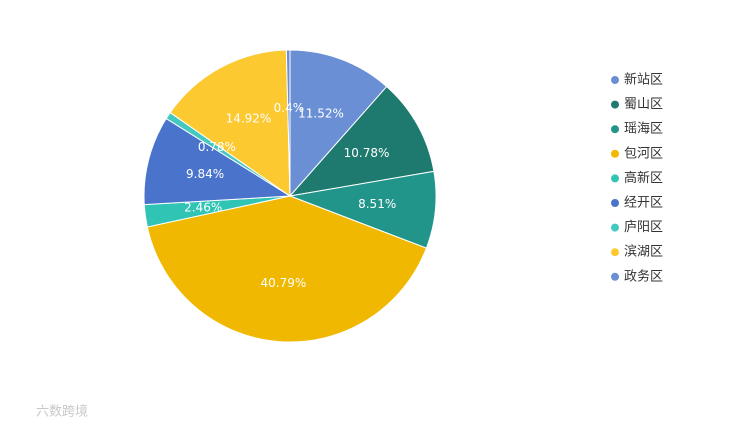 The image size is (731, 428). Describe the element at coordinates (203, 207) in the screenshot. I see `value-label: 2.46%` at that location.